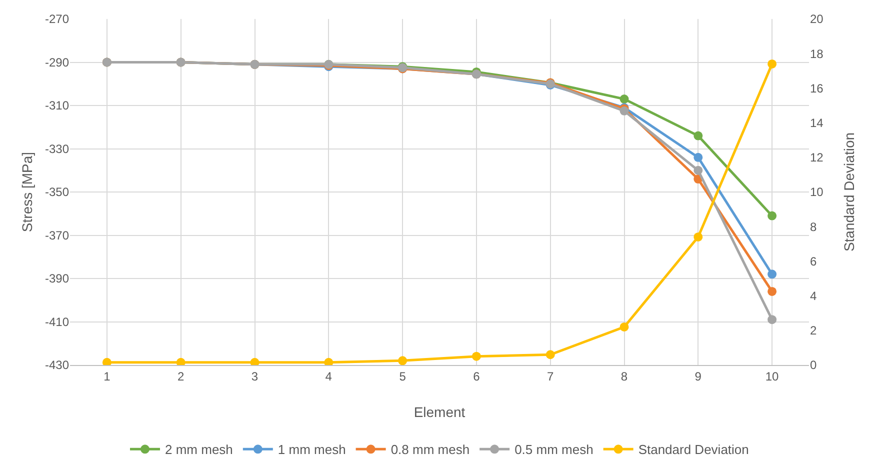 The image size is (879, 476). Describe the element at coordinates (57, 149) in the screenshot. I see `y-tick-label: -330` at that location.